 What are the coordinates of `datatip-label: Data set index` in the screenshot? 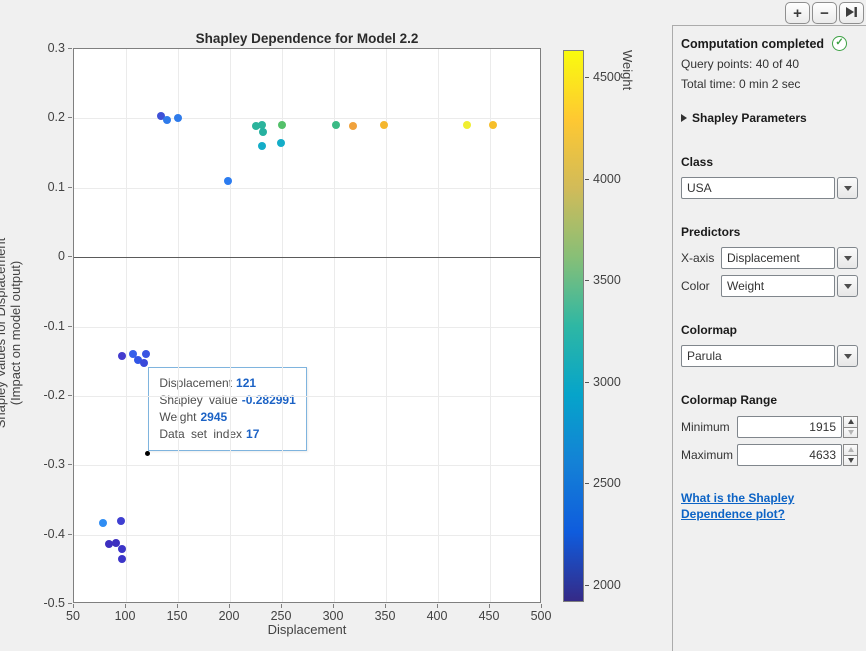 It's located at (201, 433).